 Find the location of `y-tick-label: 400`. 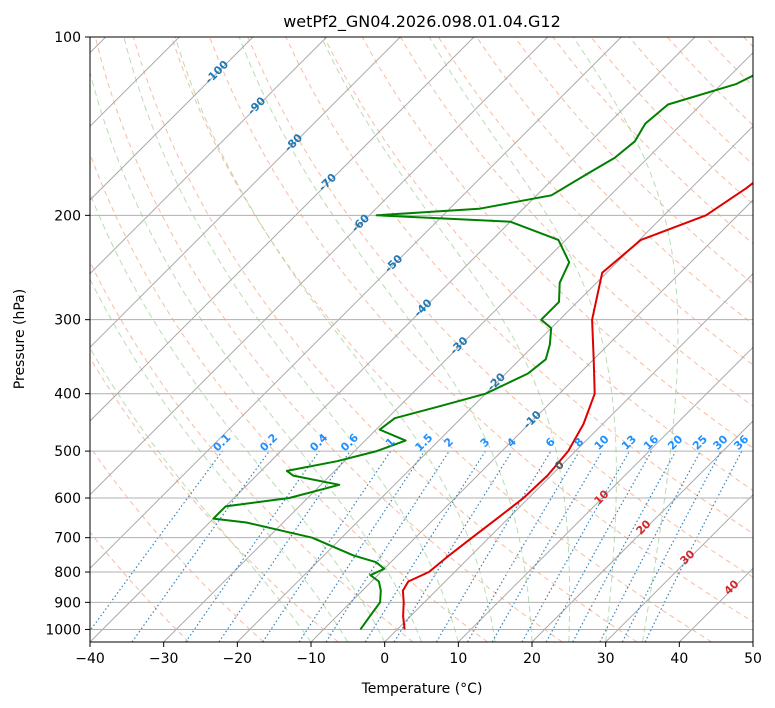

y-tick-label: 400 is located at coordinates (67, 395).